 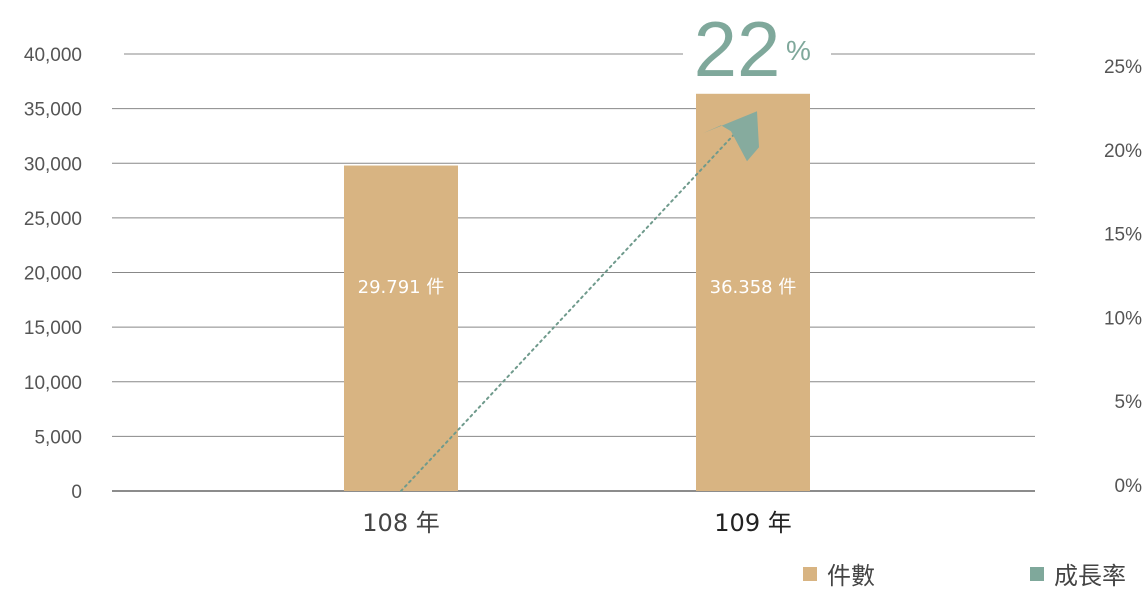 I want to click on legend-swatch-count, so click(x=810, y=573).